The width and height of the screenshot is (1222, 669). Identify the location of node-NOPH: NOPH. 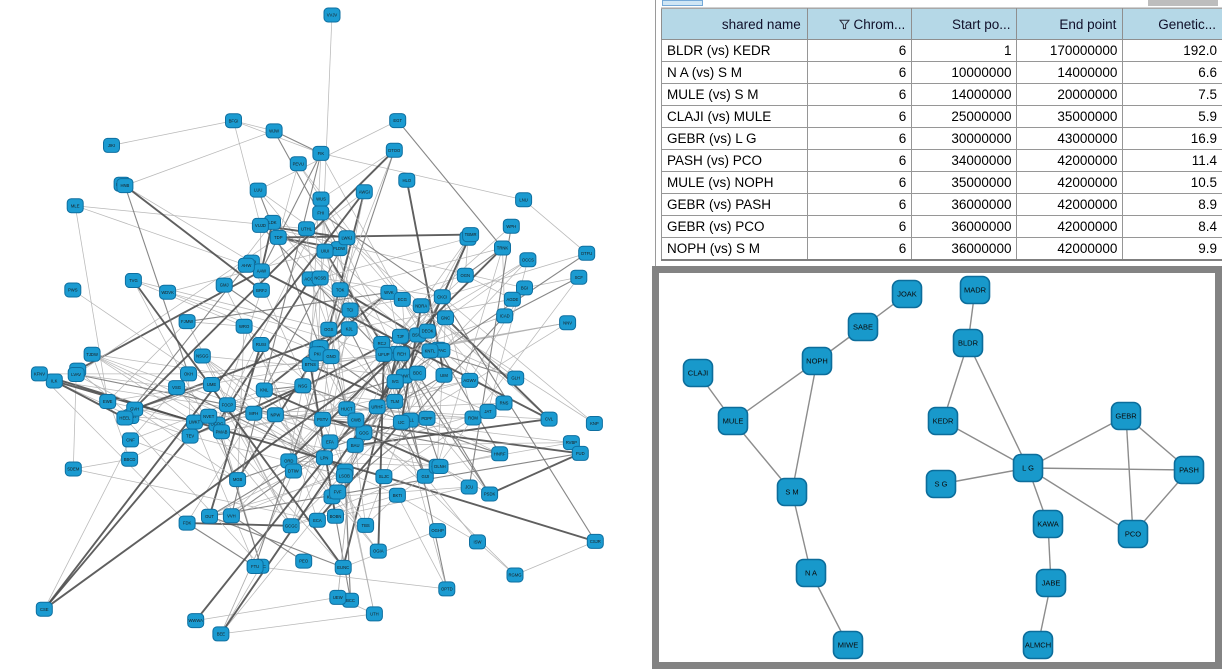
(817, 361).